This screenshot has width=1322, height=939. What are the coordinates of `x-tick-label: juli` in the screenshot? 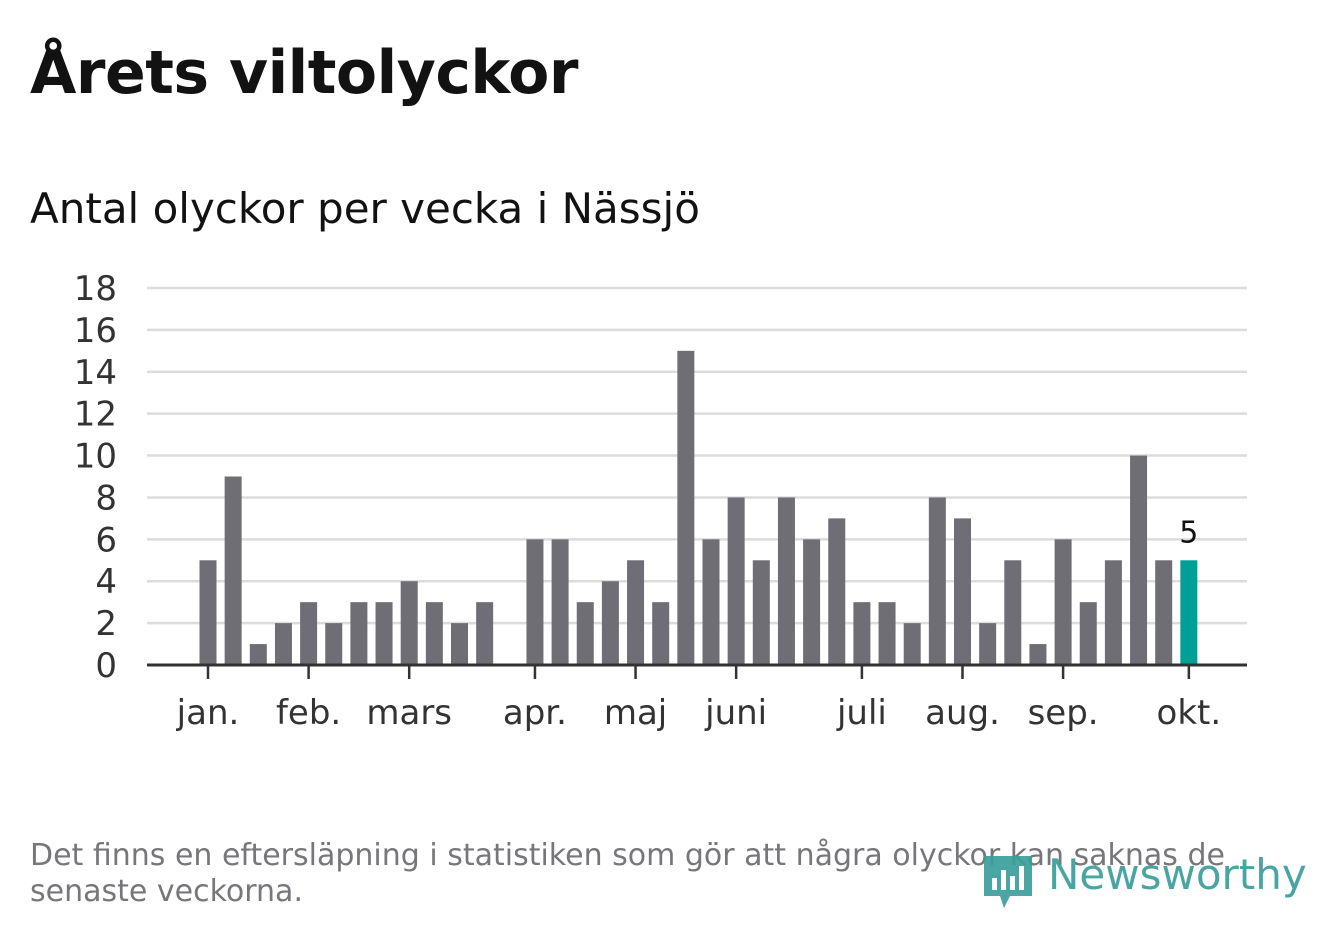 It's located at (861, 713).